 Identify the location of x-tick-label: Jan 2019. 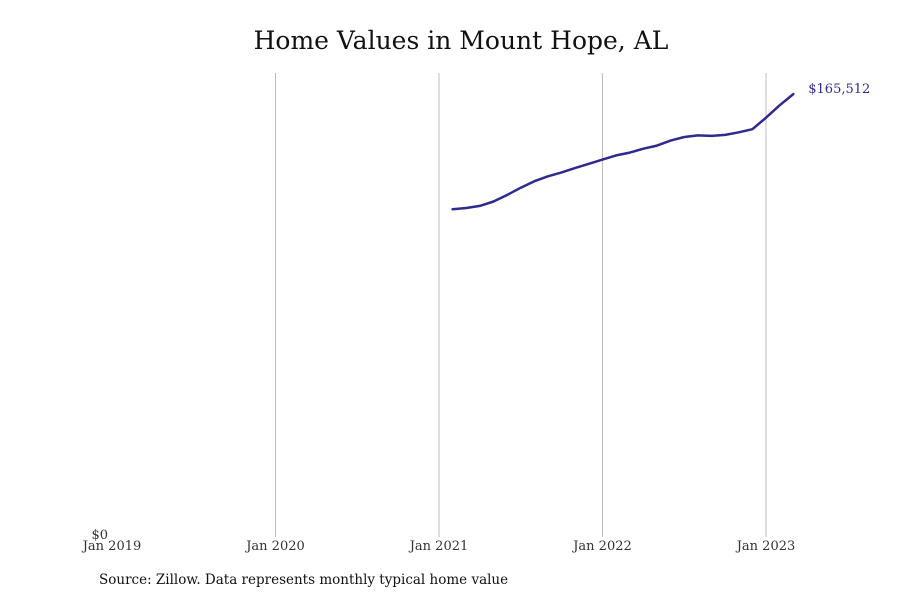
(111, 546).